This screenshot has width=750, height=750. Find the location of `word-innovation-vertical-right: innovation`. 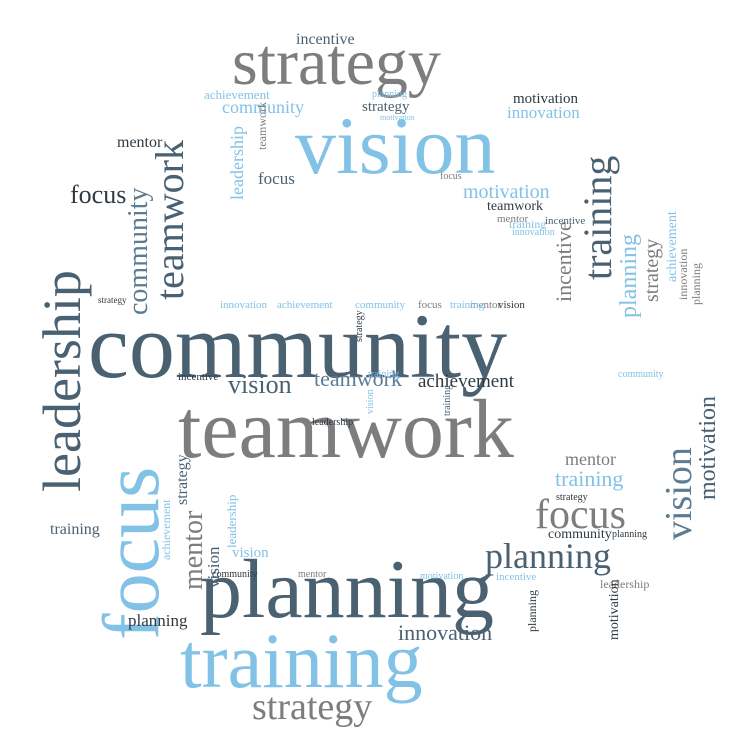

word-innovation-vertical-right: innovation is located at coordinates (683, 274).